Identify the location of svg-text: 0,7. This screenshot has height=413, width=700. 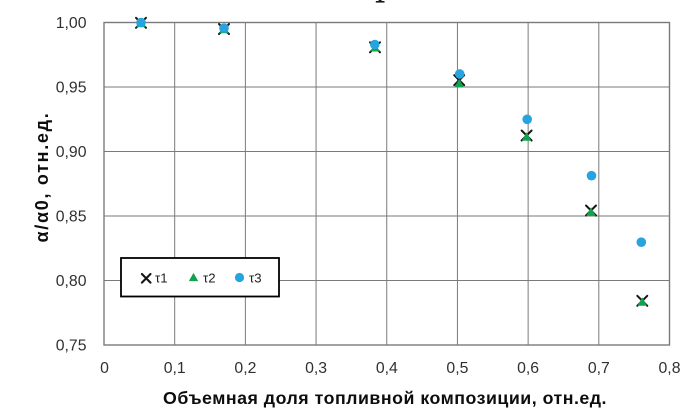
(599, 368).